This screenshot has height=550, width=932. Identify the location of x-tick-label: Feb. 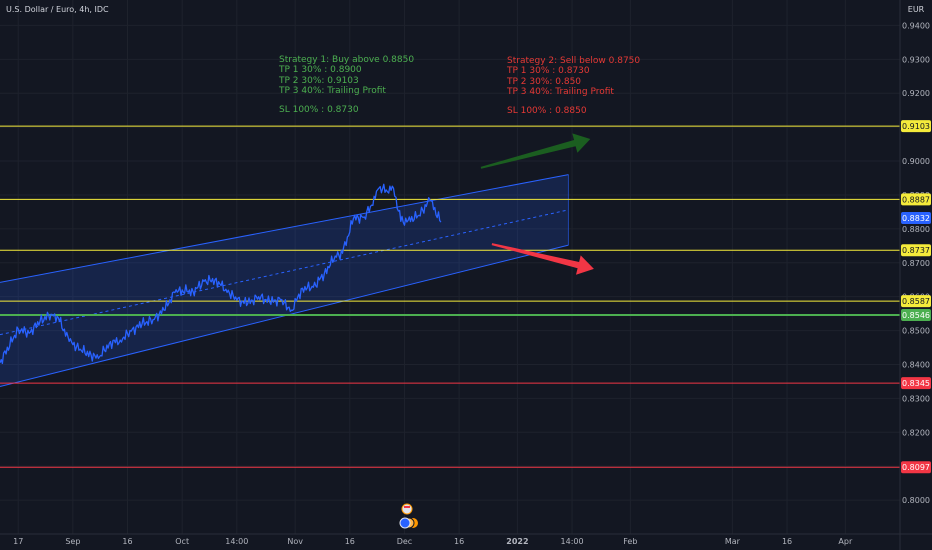
(630, 541).